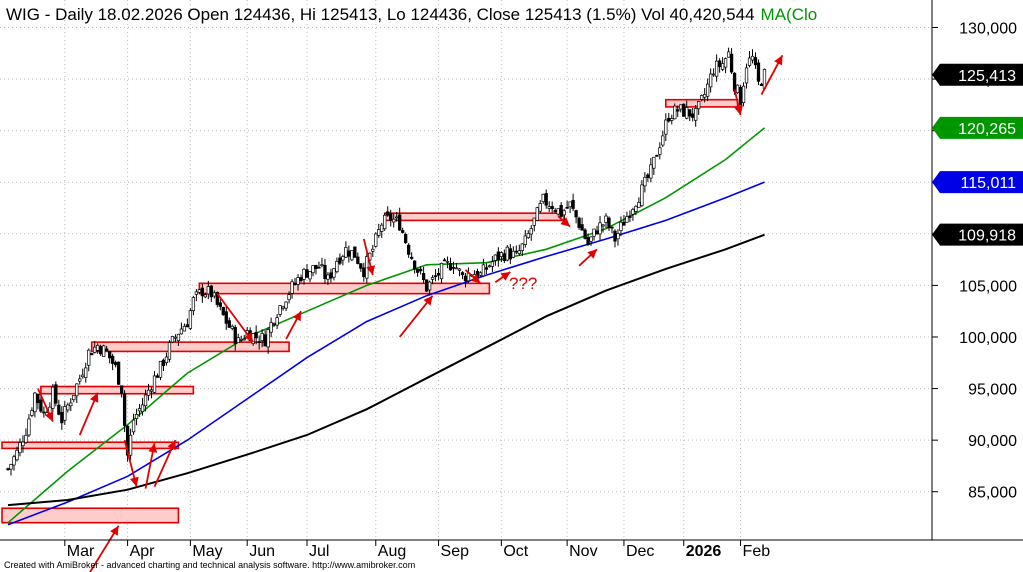 This screenshot has width=1023, height=572. Describe the element at coordinates (992, 493) in the screenshot. I see `y-tick-label: 85,000` at that location.